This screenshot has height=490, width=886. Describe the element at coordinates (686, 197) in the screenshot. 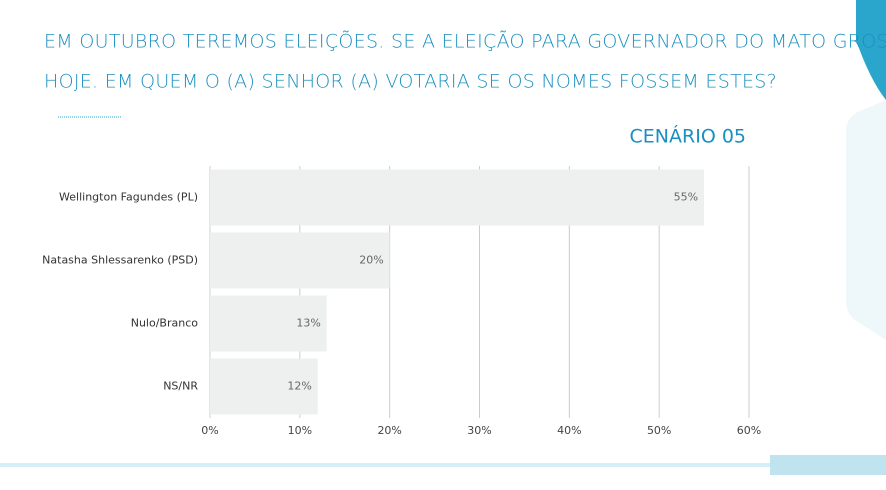

I see `value-label: 55%` at that location.